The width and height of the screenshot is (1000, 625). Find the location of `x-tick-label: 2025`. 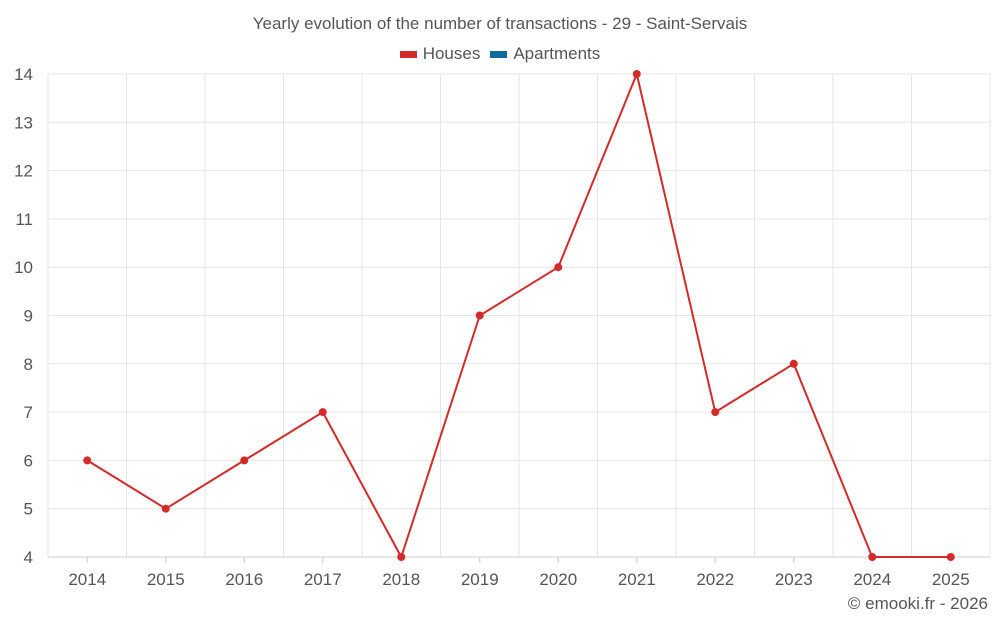

x-tick-label: 2025 is located at coordinates (951, 579).